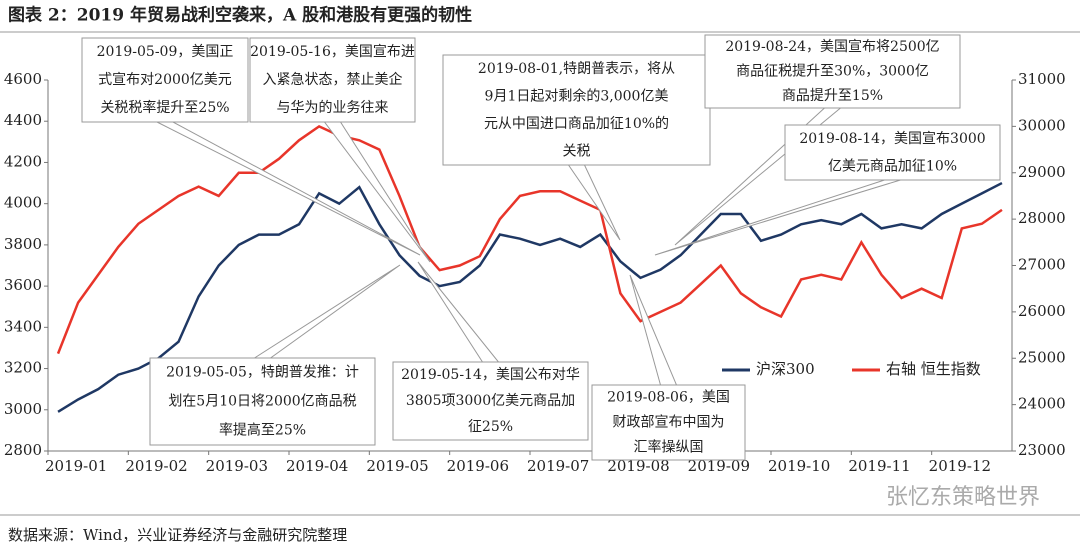 The image size is (1080, 555). What do you see at coordinates (23, 120) in the screenshot?
I see `y-tick-label: 4400` at bounding box center [23, 120].